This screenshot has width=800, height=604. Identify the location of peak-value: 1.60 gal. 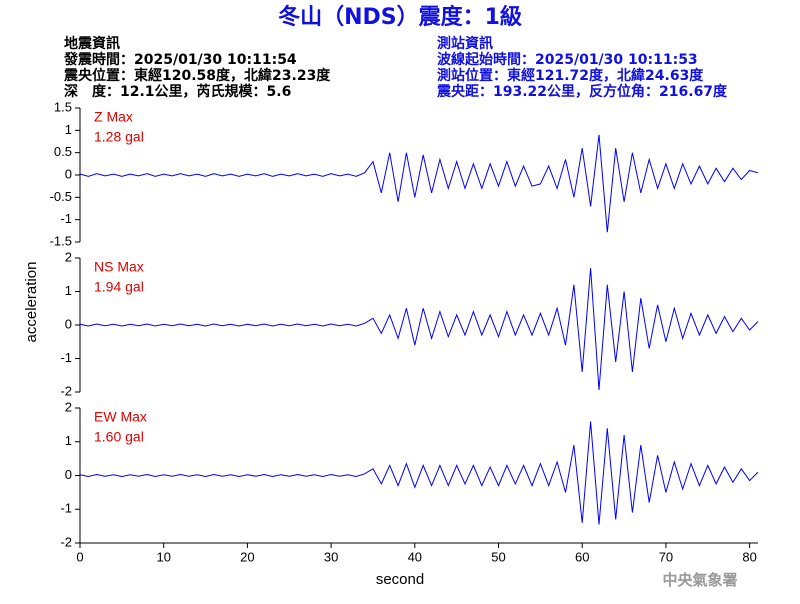
(119, 437).